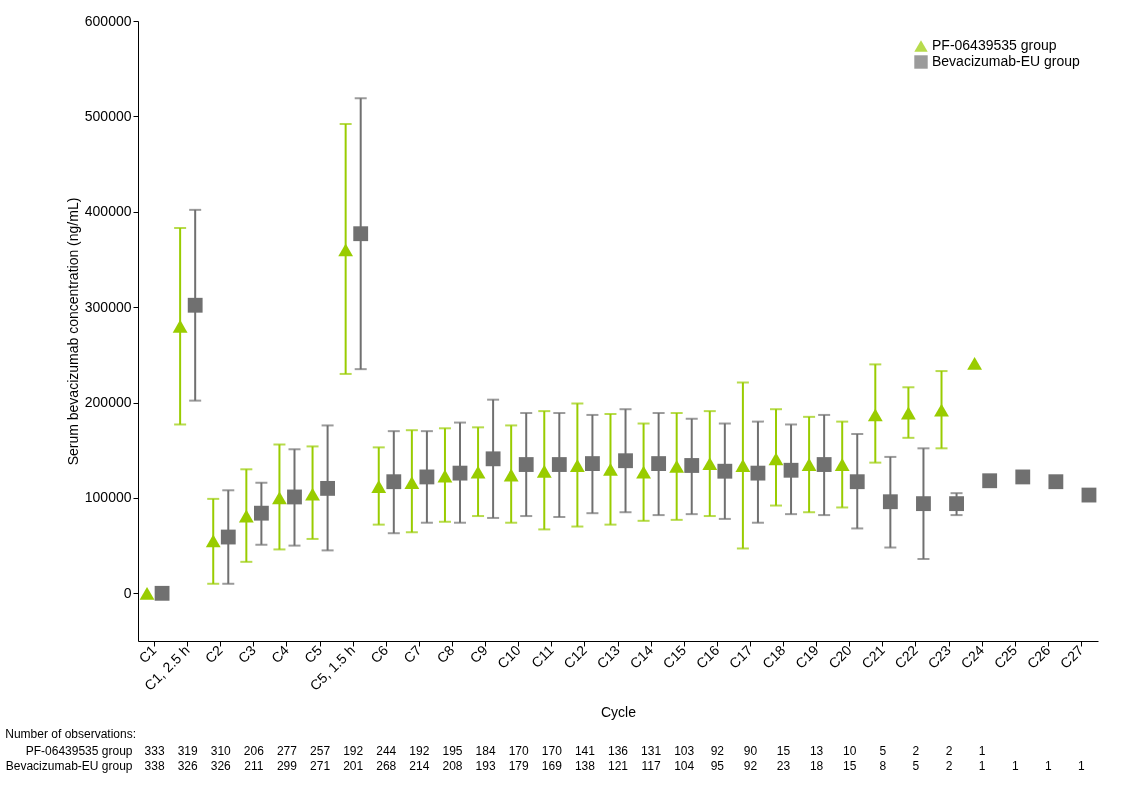 The height and width of the screenshot is (812, 1124). I want to click on legend-label: PF-06439535 group, so click(994, 45).